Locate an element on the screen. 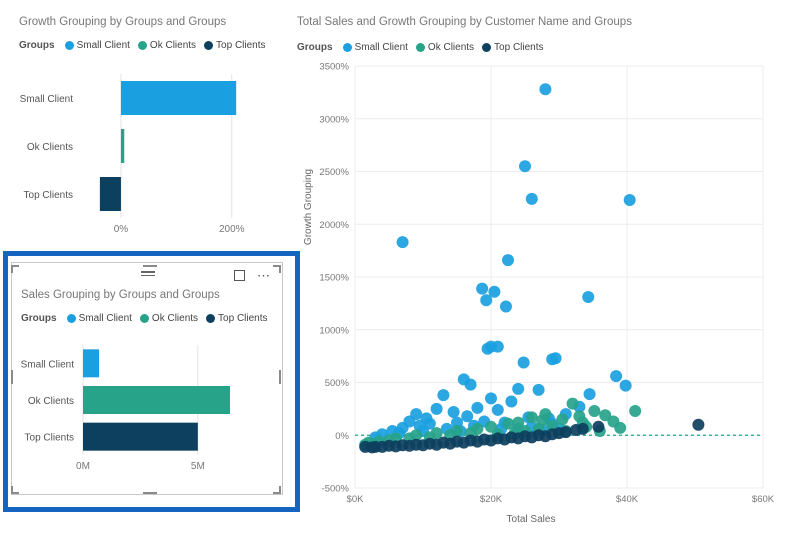  y-tick-label: 3000% is located at coordinates (334, 119).